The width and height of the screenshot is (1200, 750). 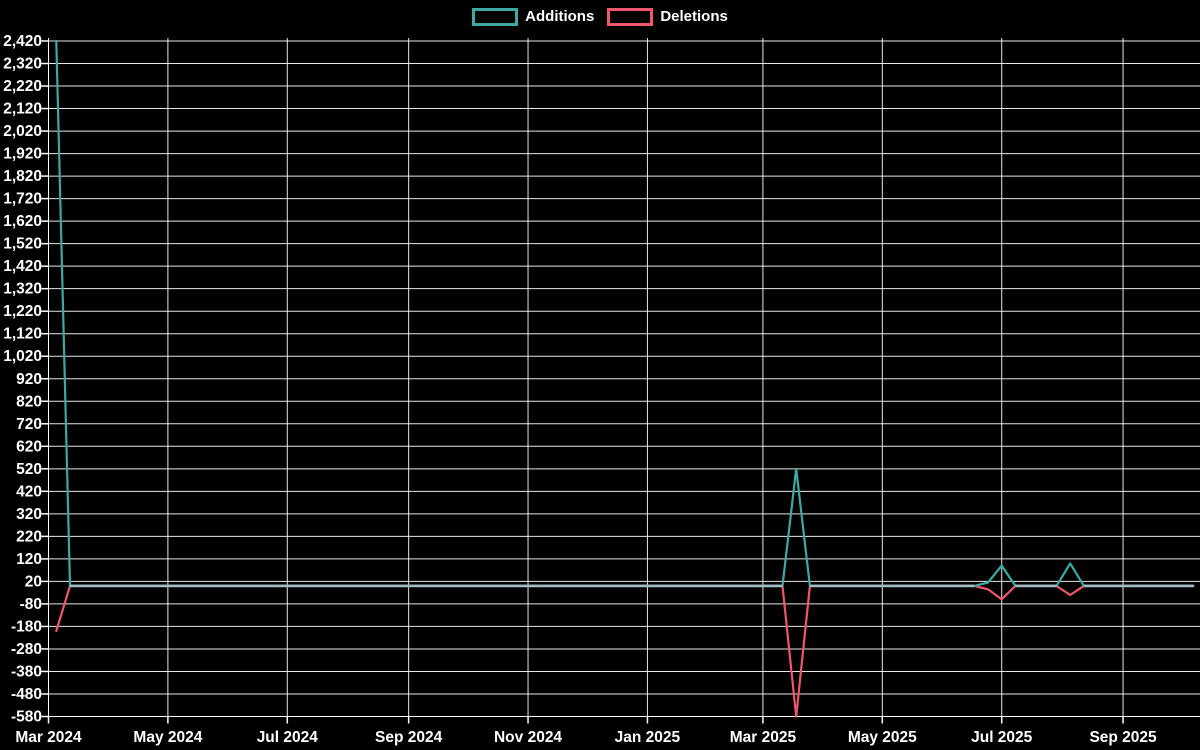 What do you see at coordinates (26, 694) in the screenshot?
I see `y-tick-label: -480` at bounding box center [26, 694].